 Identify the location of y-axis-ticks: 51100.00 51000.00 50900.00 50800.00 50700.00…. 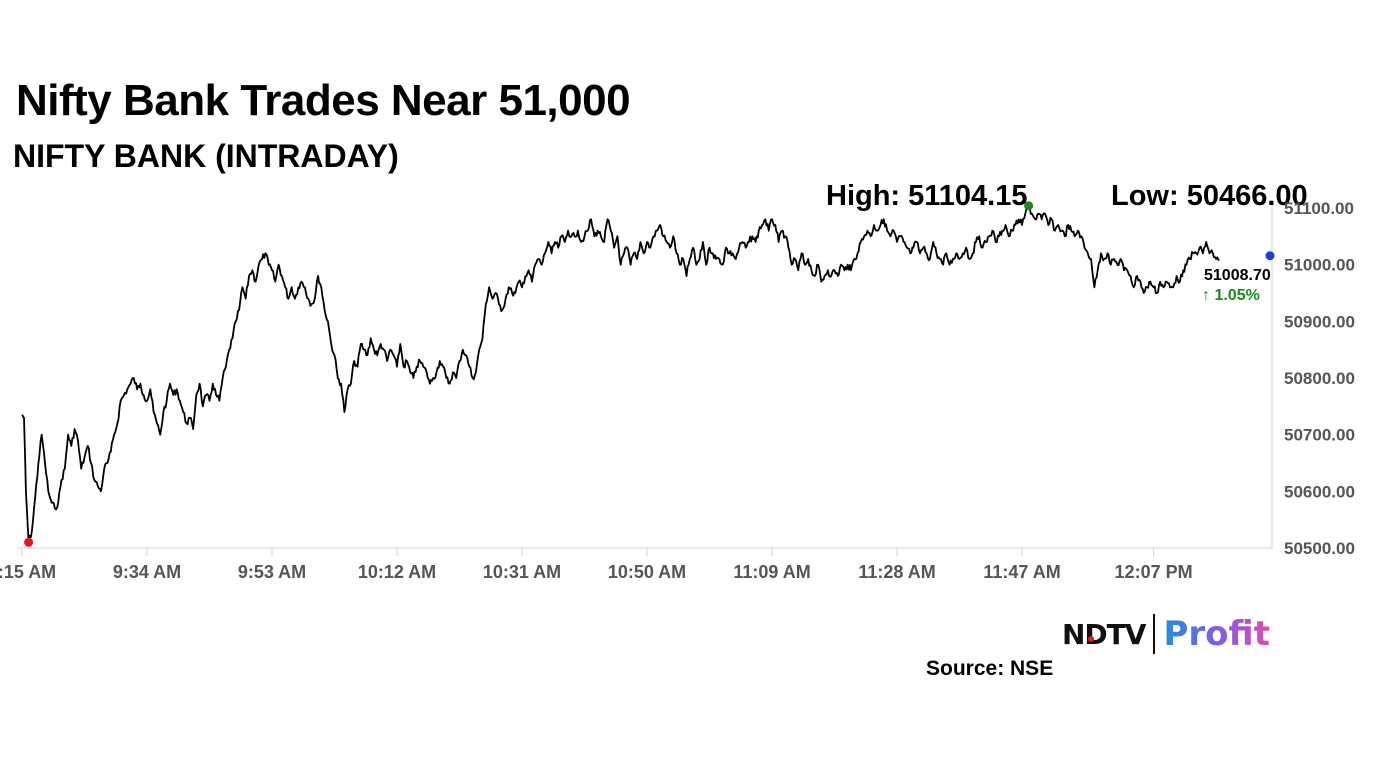
(1319, 378).